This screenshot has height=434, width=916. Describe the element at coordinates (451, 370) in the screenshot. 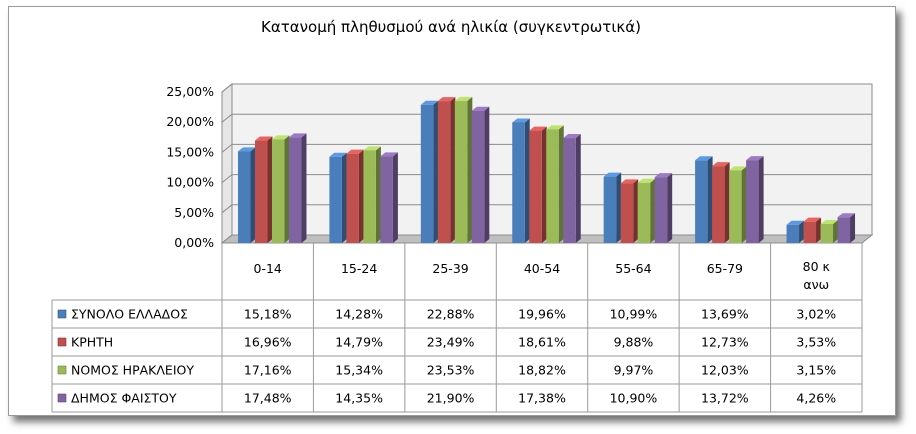

I see `data-label: 23,53%` at that location.